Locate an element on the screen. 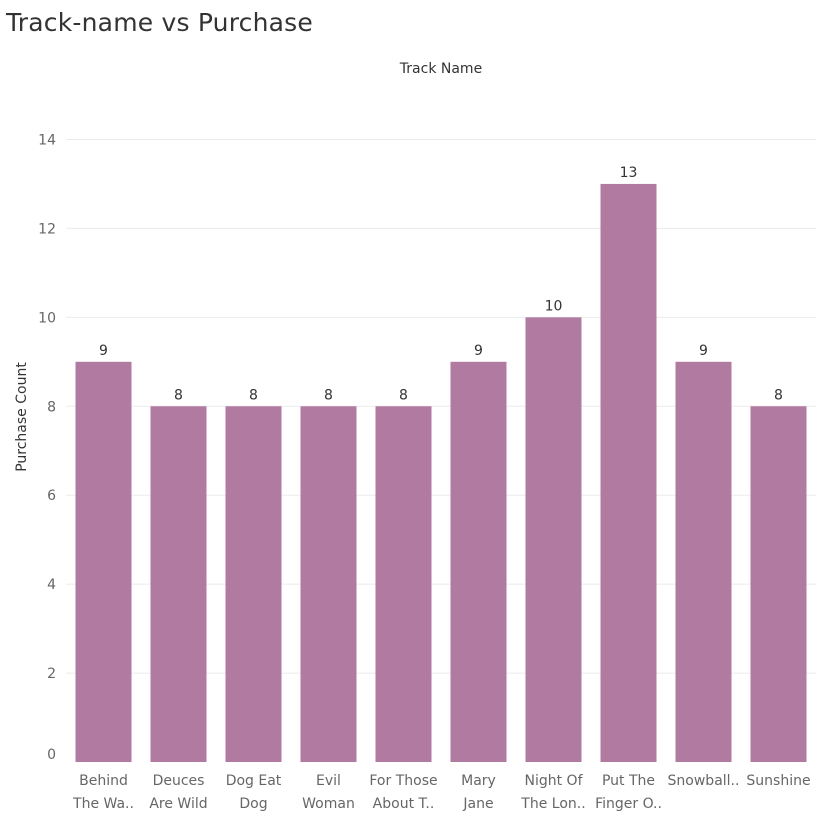 This screenshot has height=813, width=816. x-tick-label: Put The is located at coordinates (628, 781).